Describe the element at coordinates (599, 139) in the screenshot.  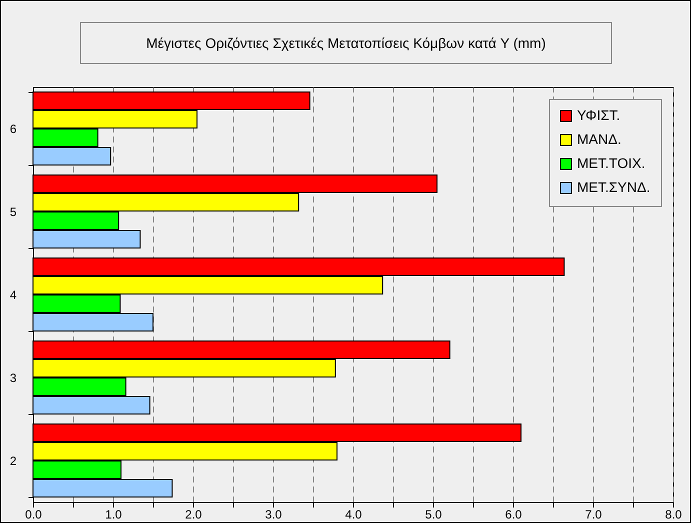
I see `legend-label: ΜΑΝΔ.` at that location.